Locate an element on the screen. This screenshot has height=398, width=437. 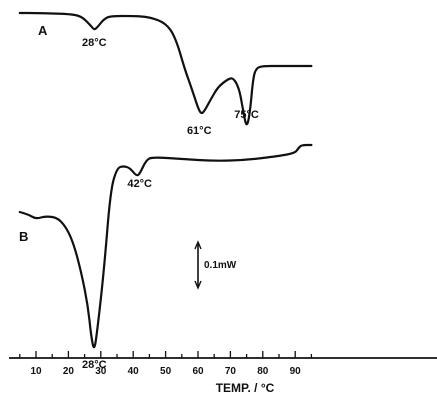
x-tick-label-80: 80 is located at coordinates (263, 371).